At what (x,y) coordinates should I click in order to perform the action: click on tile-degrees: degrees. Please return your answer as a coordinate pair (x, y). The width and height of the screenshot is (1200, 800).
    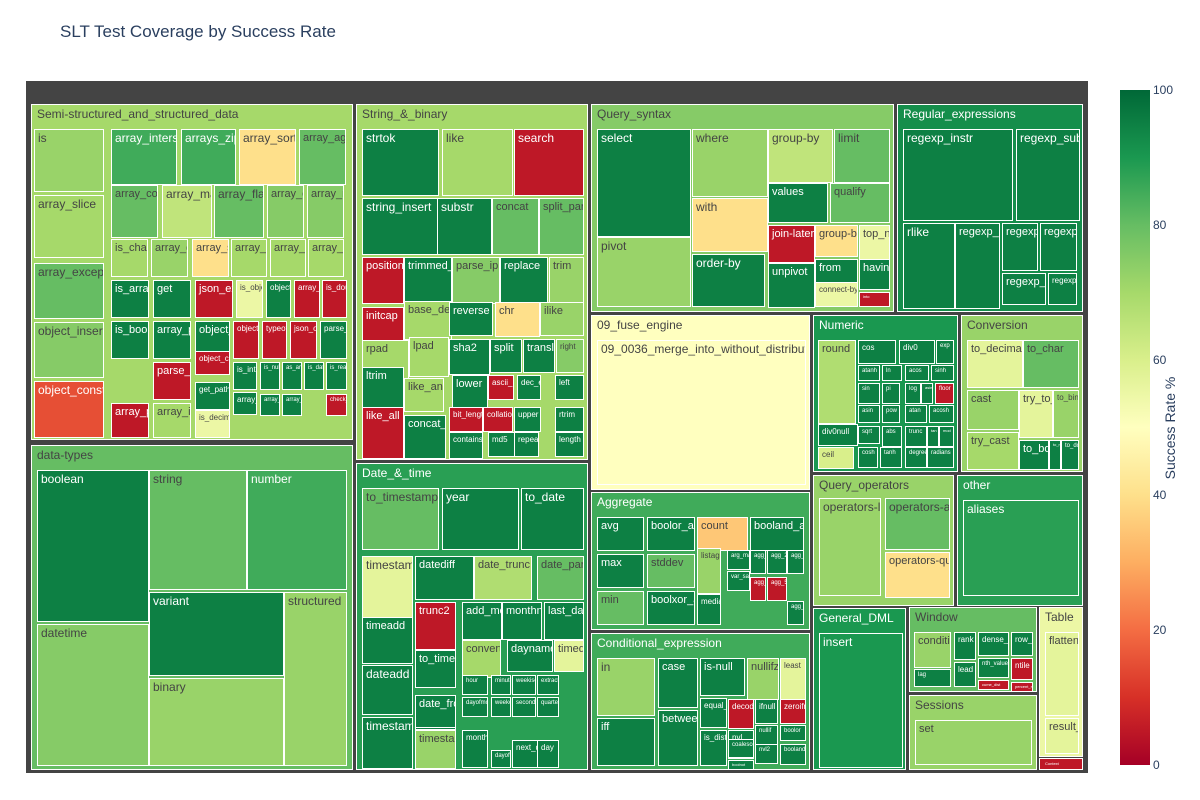
    Looking at the image, I should click on (916, 457).